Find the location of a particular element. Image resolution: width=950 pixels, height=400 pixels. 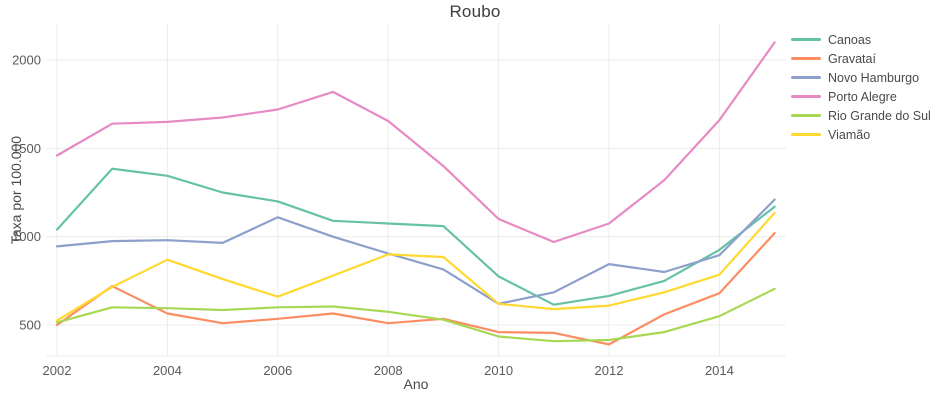

x-tick-label: 2014 is located at coordinates (719, 370).